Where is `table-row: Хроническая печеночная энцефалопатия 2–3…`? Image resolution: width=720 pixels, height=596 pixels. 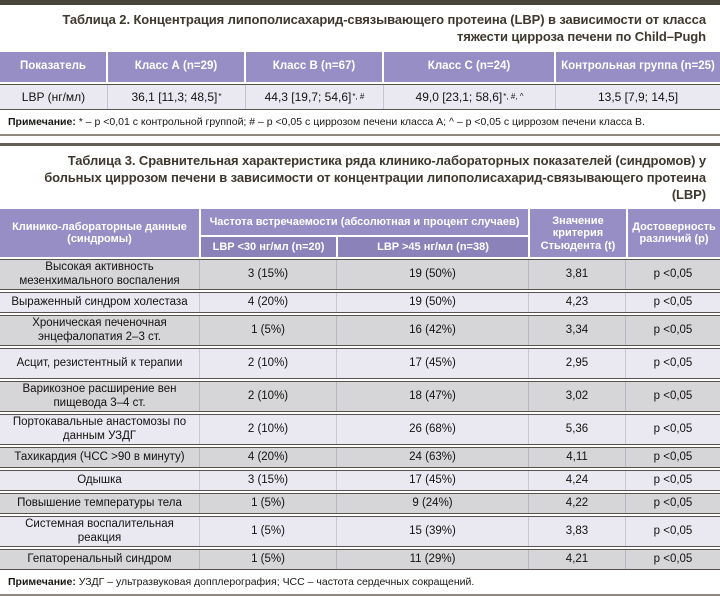
table-row: Хроническая печеночная энцефалопатия 2–3… is located at coordinates (360, 331).